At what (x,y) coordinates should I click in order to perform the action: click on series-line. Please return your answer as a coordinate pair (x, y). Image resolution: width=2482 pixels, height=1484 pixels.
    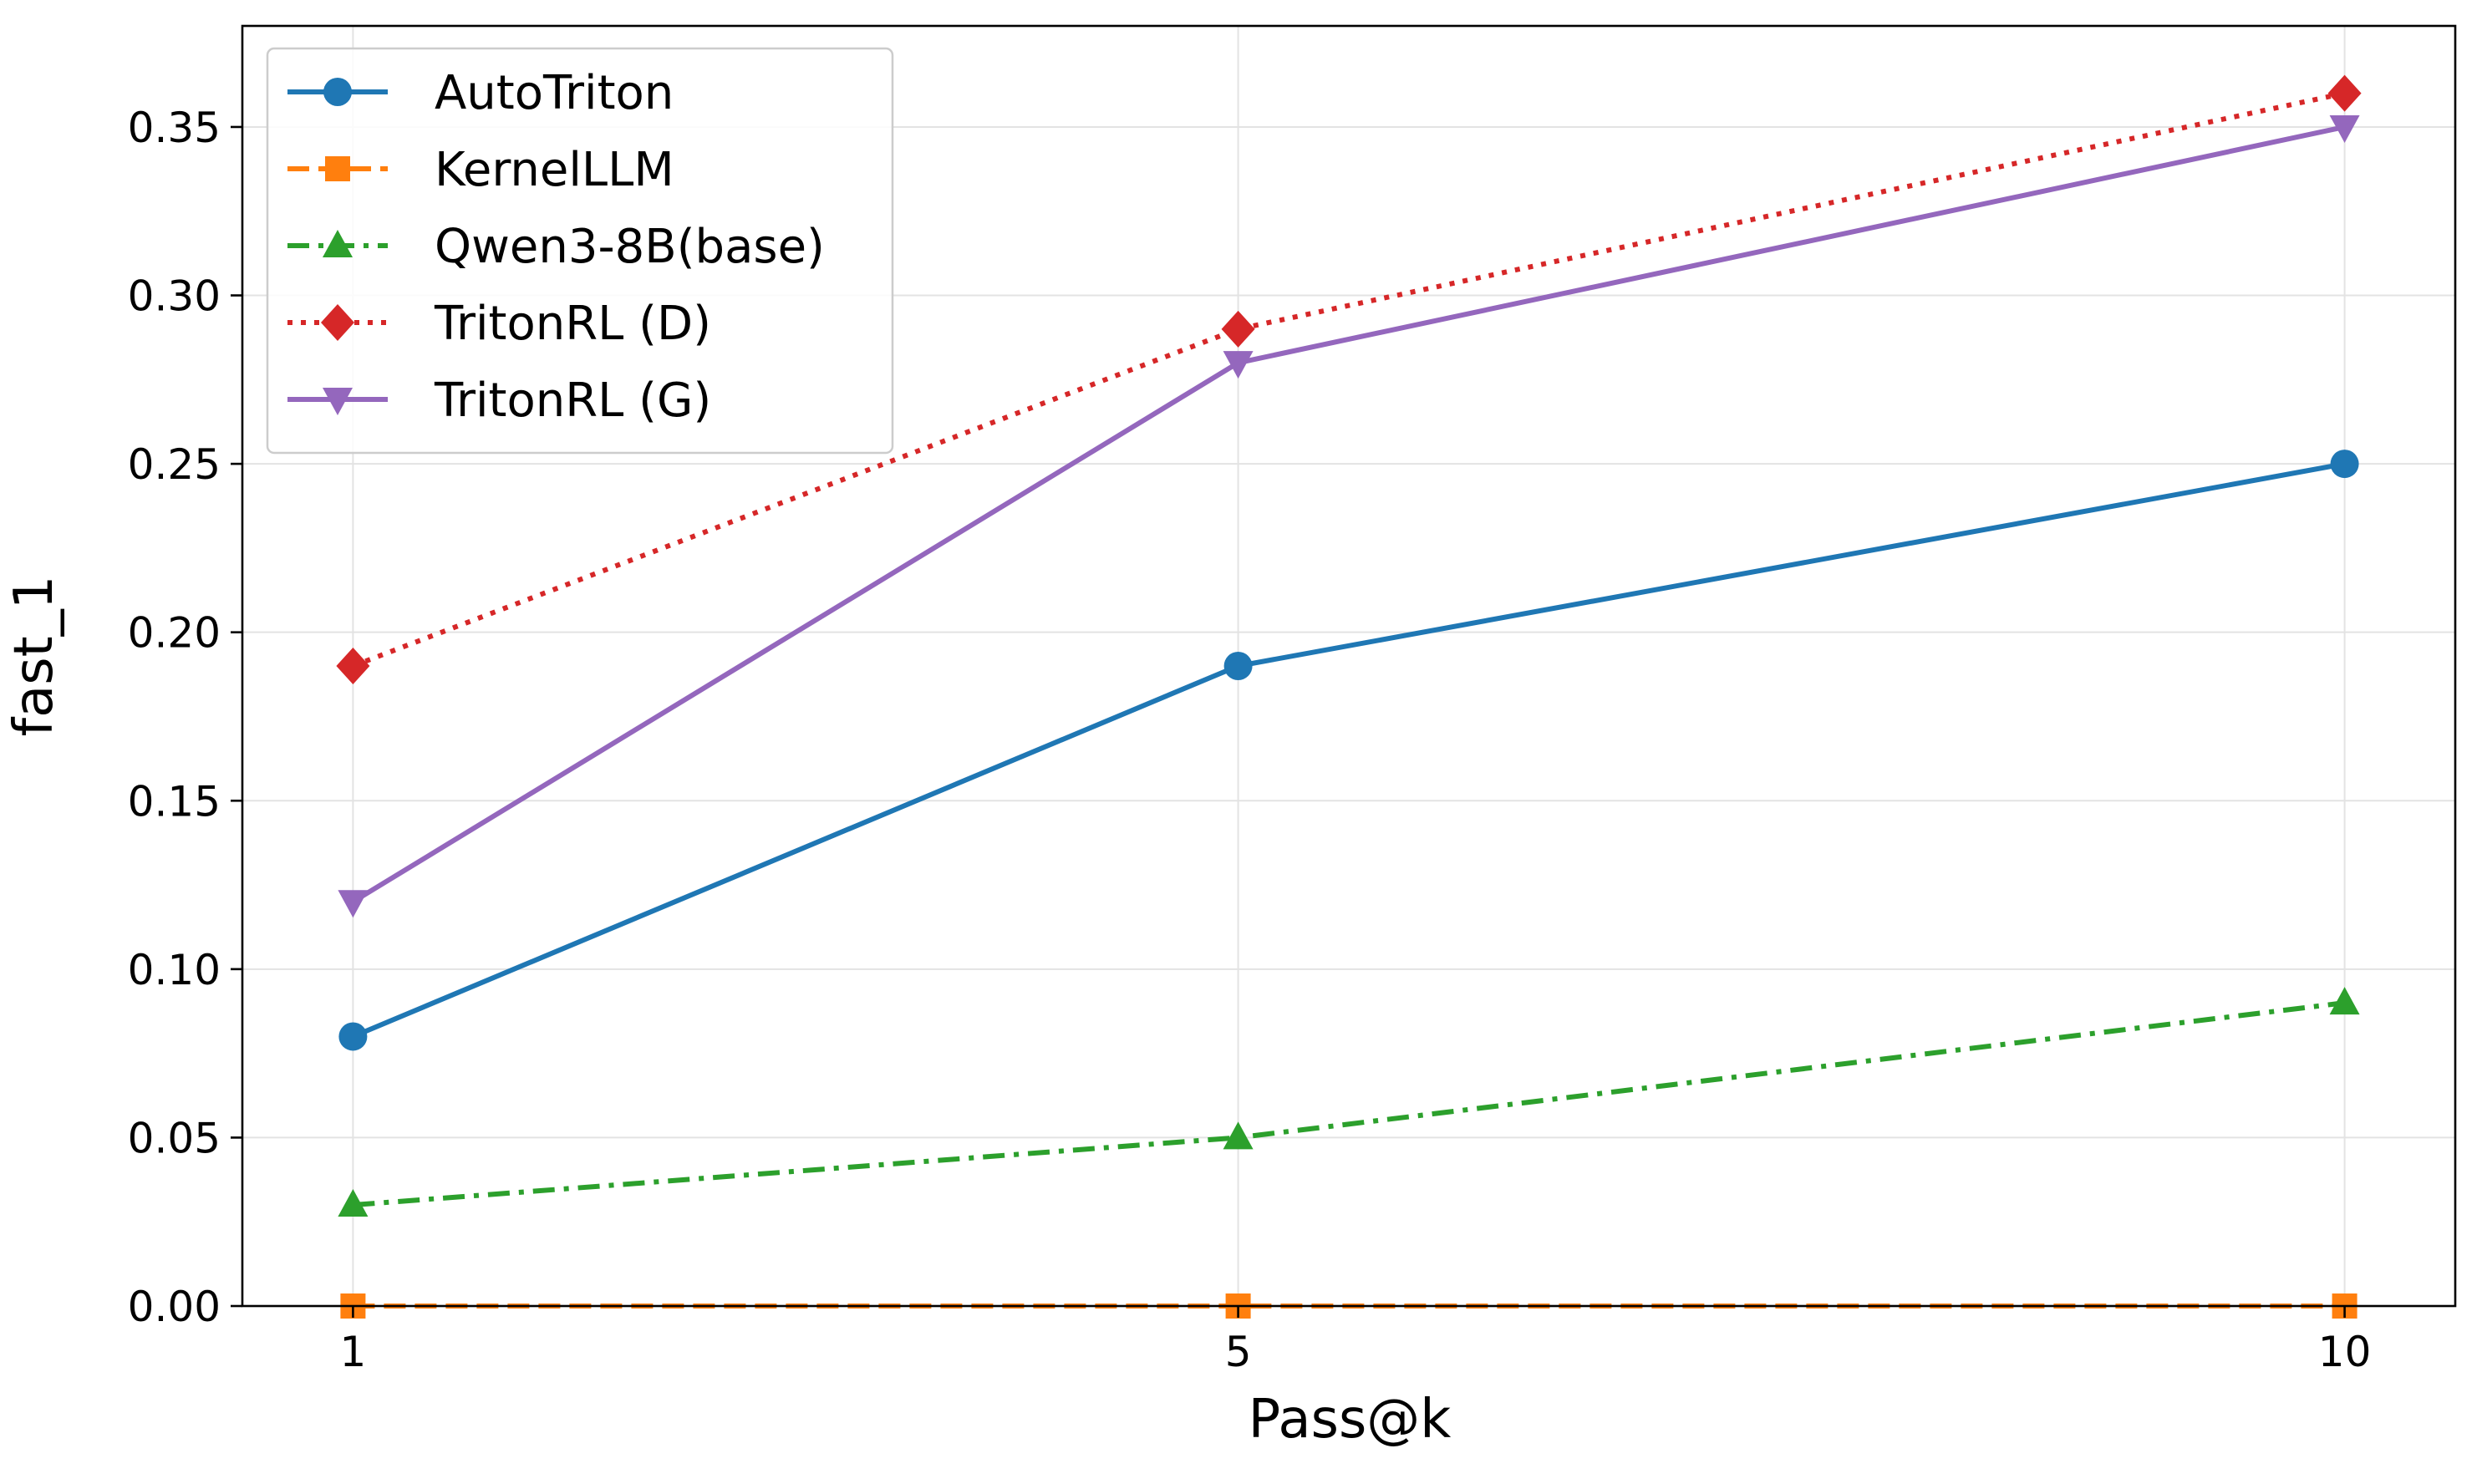
    Looking at the image, I should click on (1349, 1104).